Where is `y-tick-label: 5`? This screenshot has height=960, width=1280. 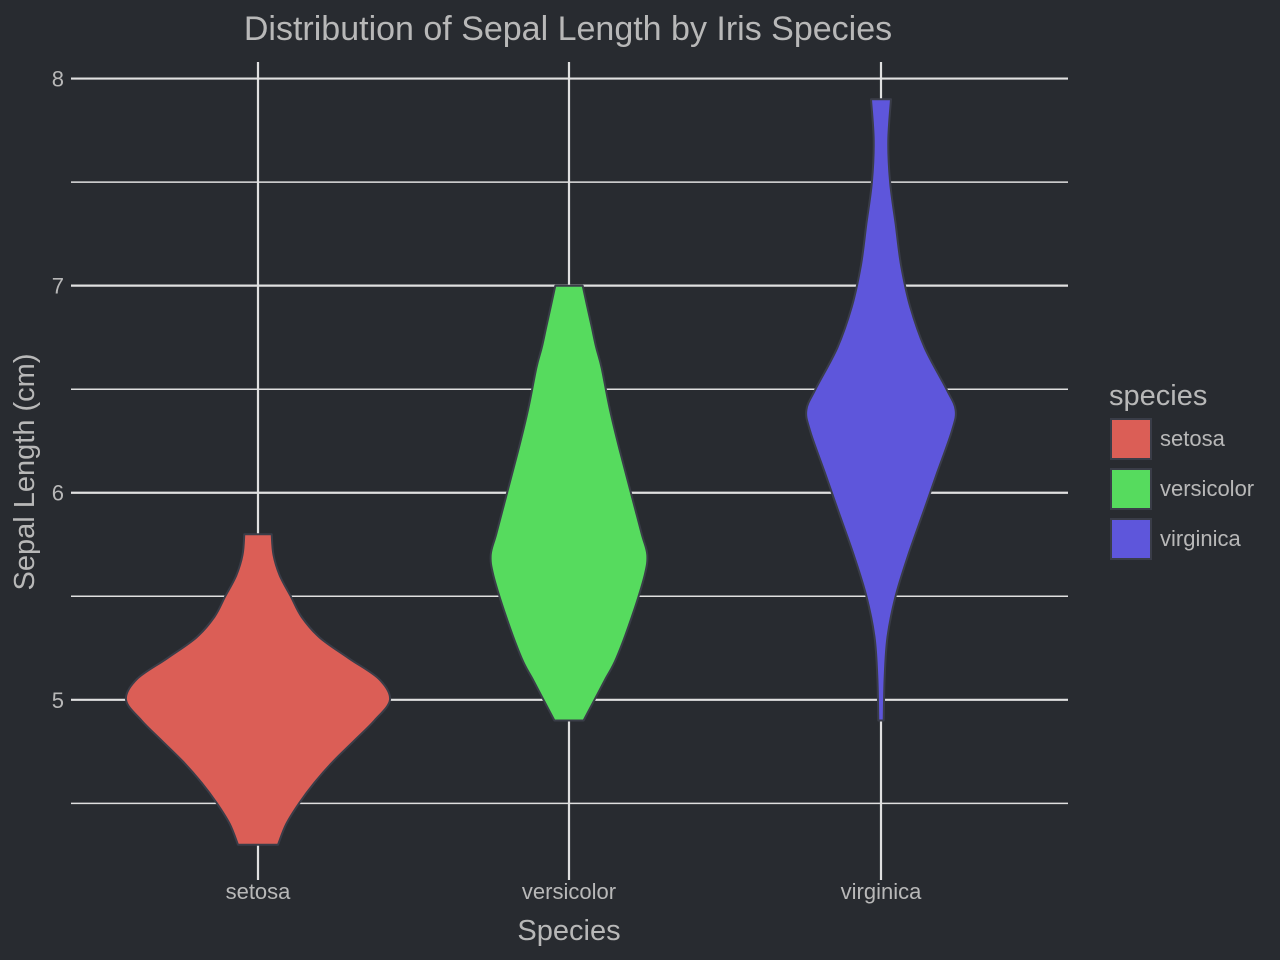 y-tick-label: 5 is located at coordinates (58, 700).